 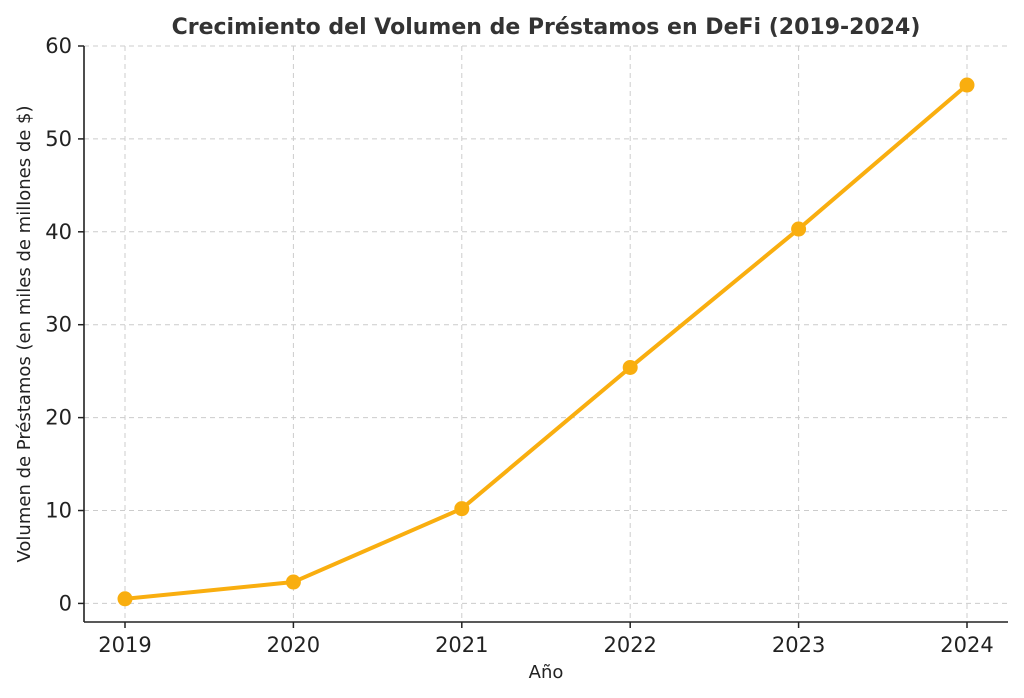 What do you see at coordinates (966, 645) in the screenshot?
I see `x-tick-label: 2024` at bounding box center [966, 645].